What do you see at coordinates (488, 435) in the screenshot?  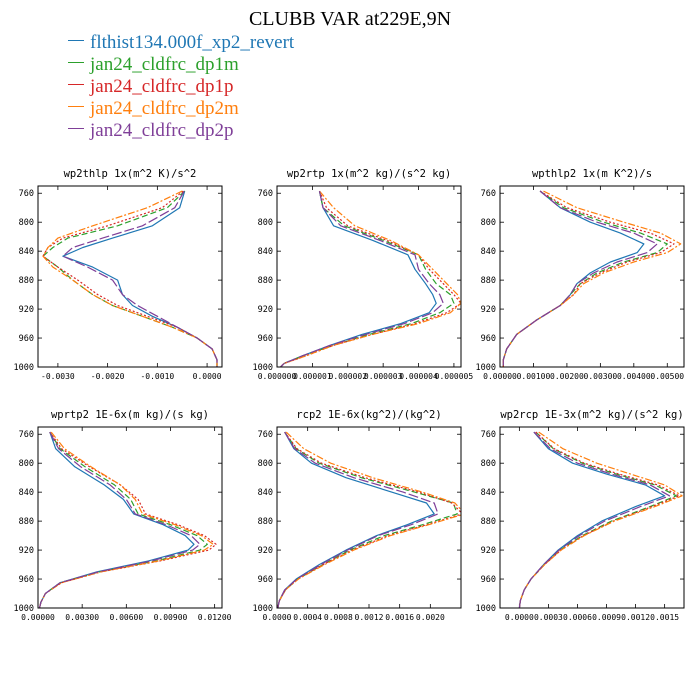 I see `panel-5-ytick-label-0: 760` at bounding box center [488, 435].